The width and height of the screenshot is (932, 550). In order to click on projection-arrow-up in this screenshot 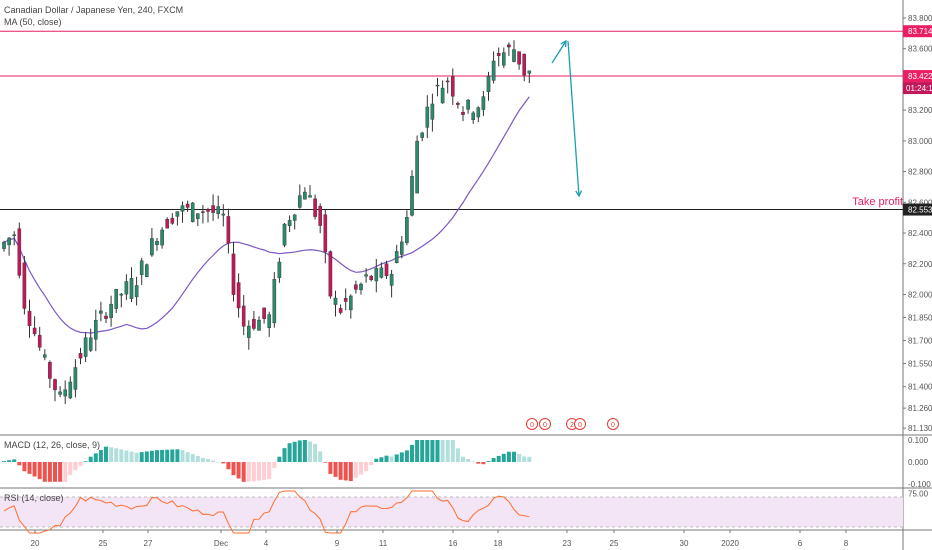, I will do `click(559, 52)`.